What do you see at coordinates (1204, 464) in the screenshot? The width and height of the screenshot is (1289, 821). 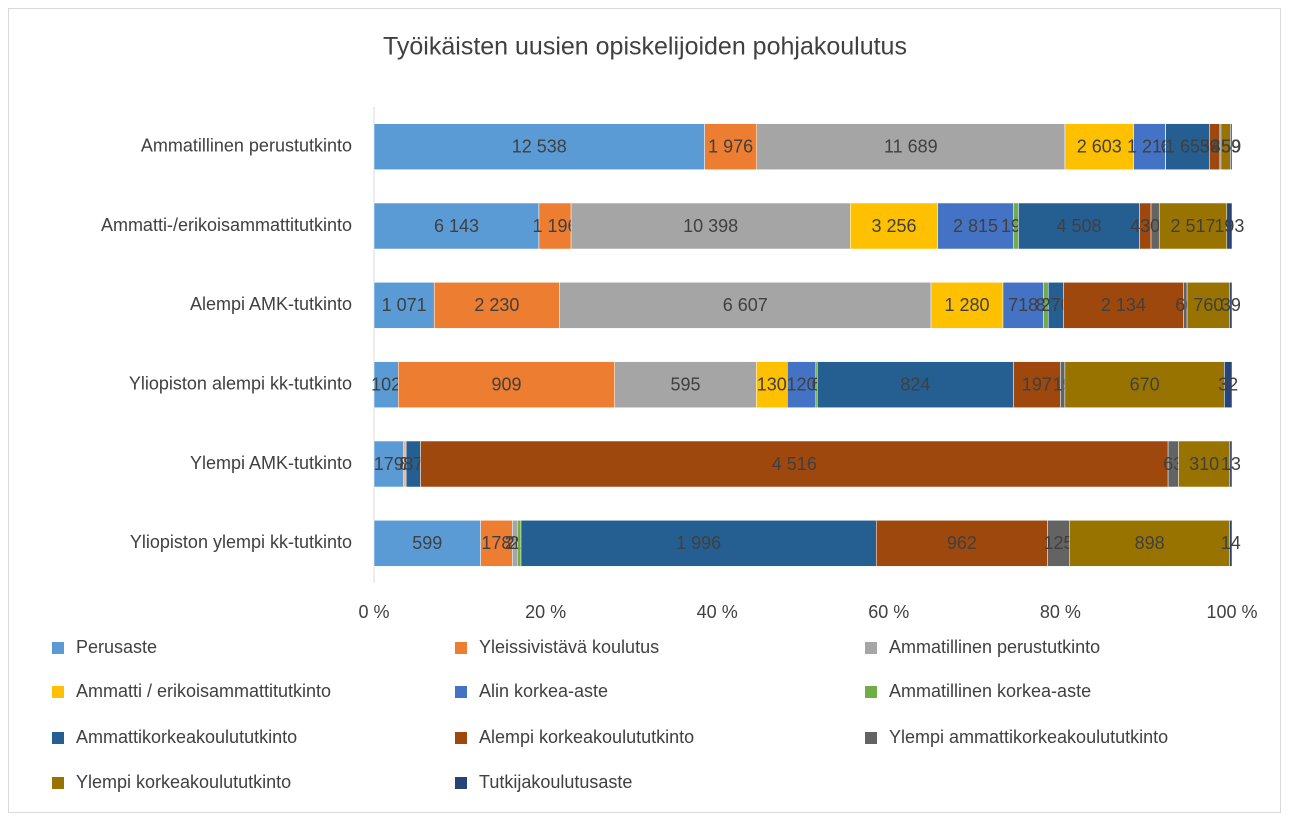 I see `data-label: 310` at bounding box center [1204, 464].